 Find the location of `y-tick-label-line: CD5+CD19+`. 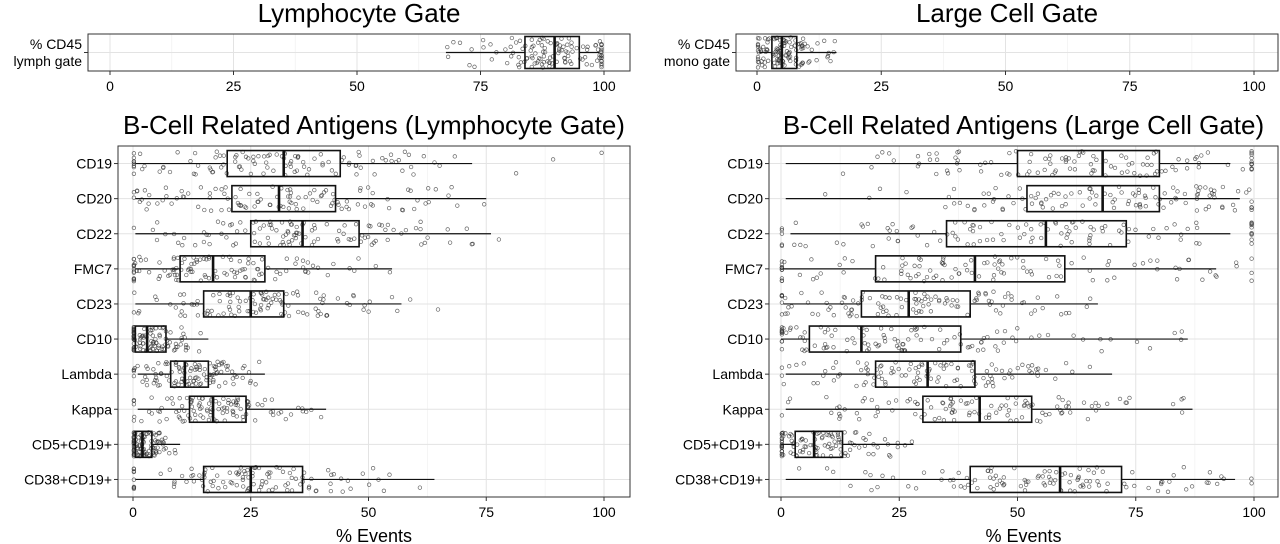

y-tick-label-line: CD5+CD19+ is located at coordinates (72, 444).